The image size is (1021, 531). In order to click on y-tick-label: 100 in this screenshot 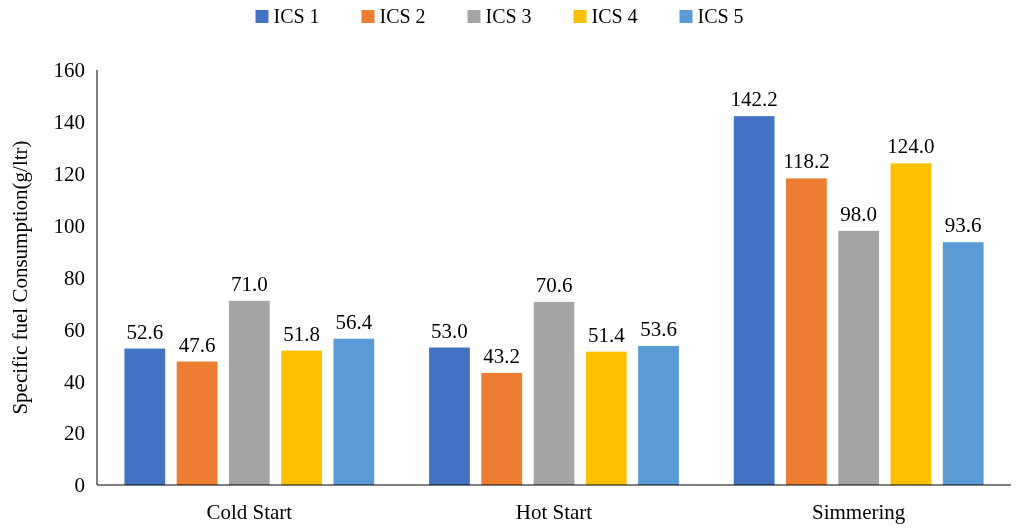, I will do `click(69, 225)`.